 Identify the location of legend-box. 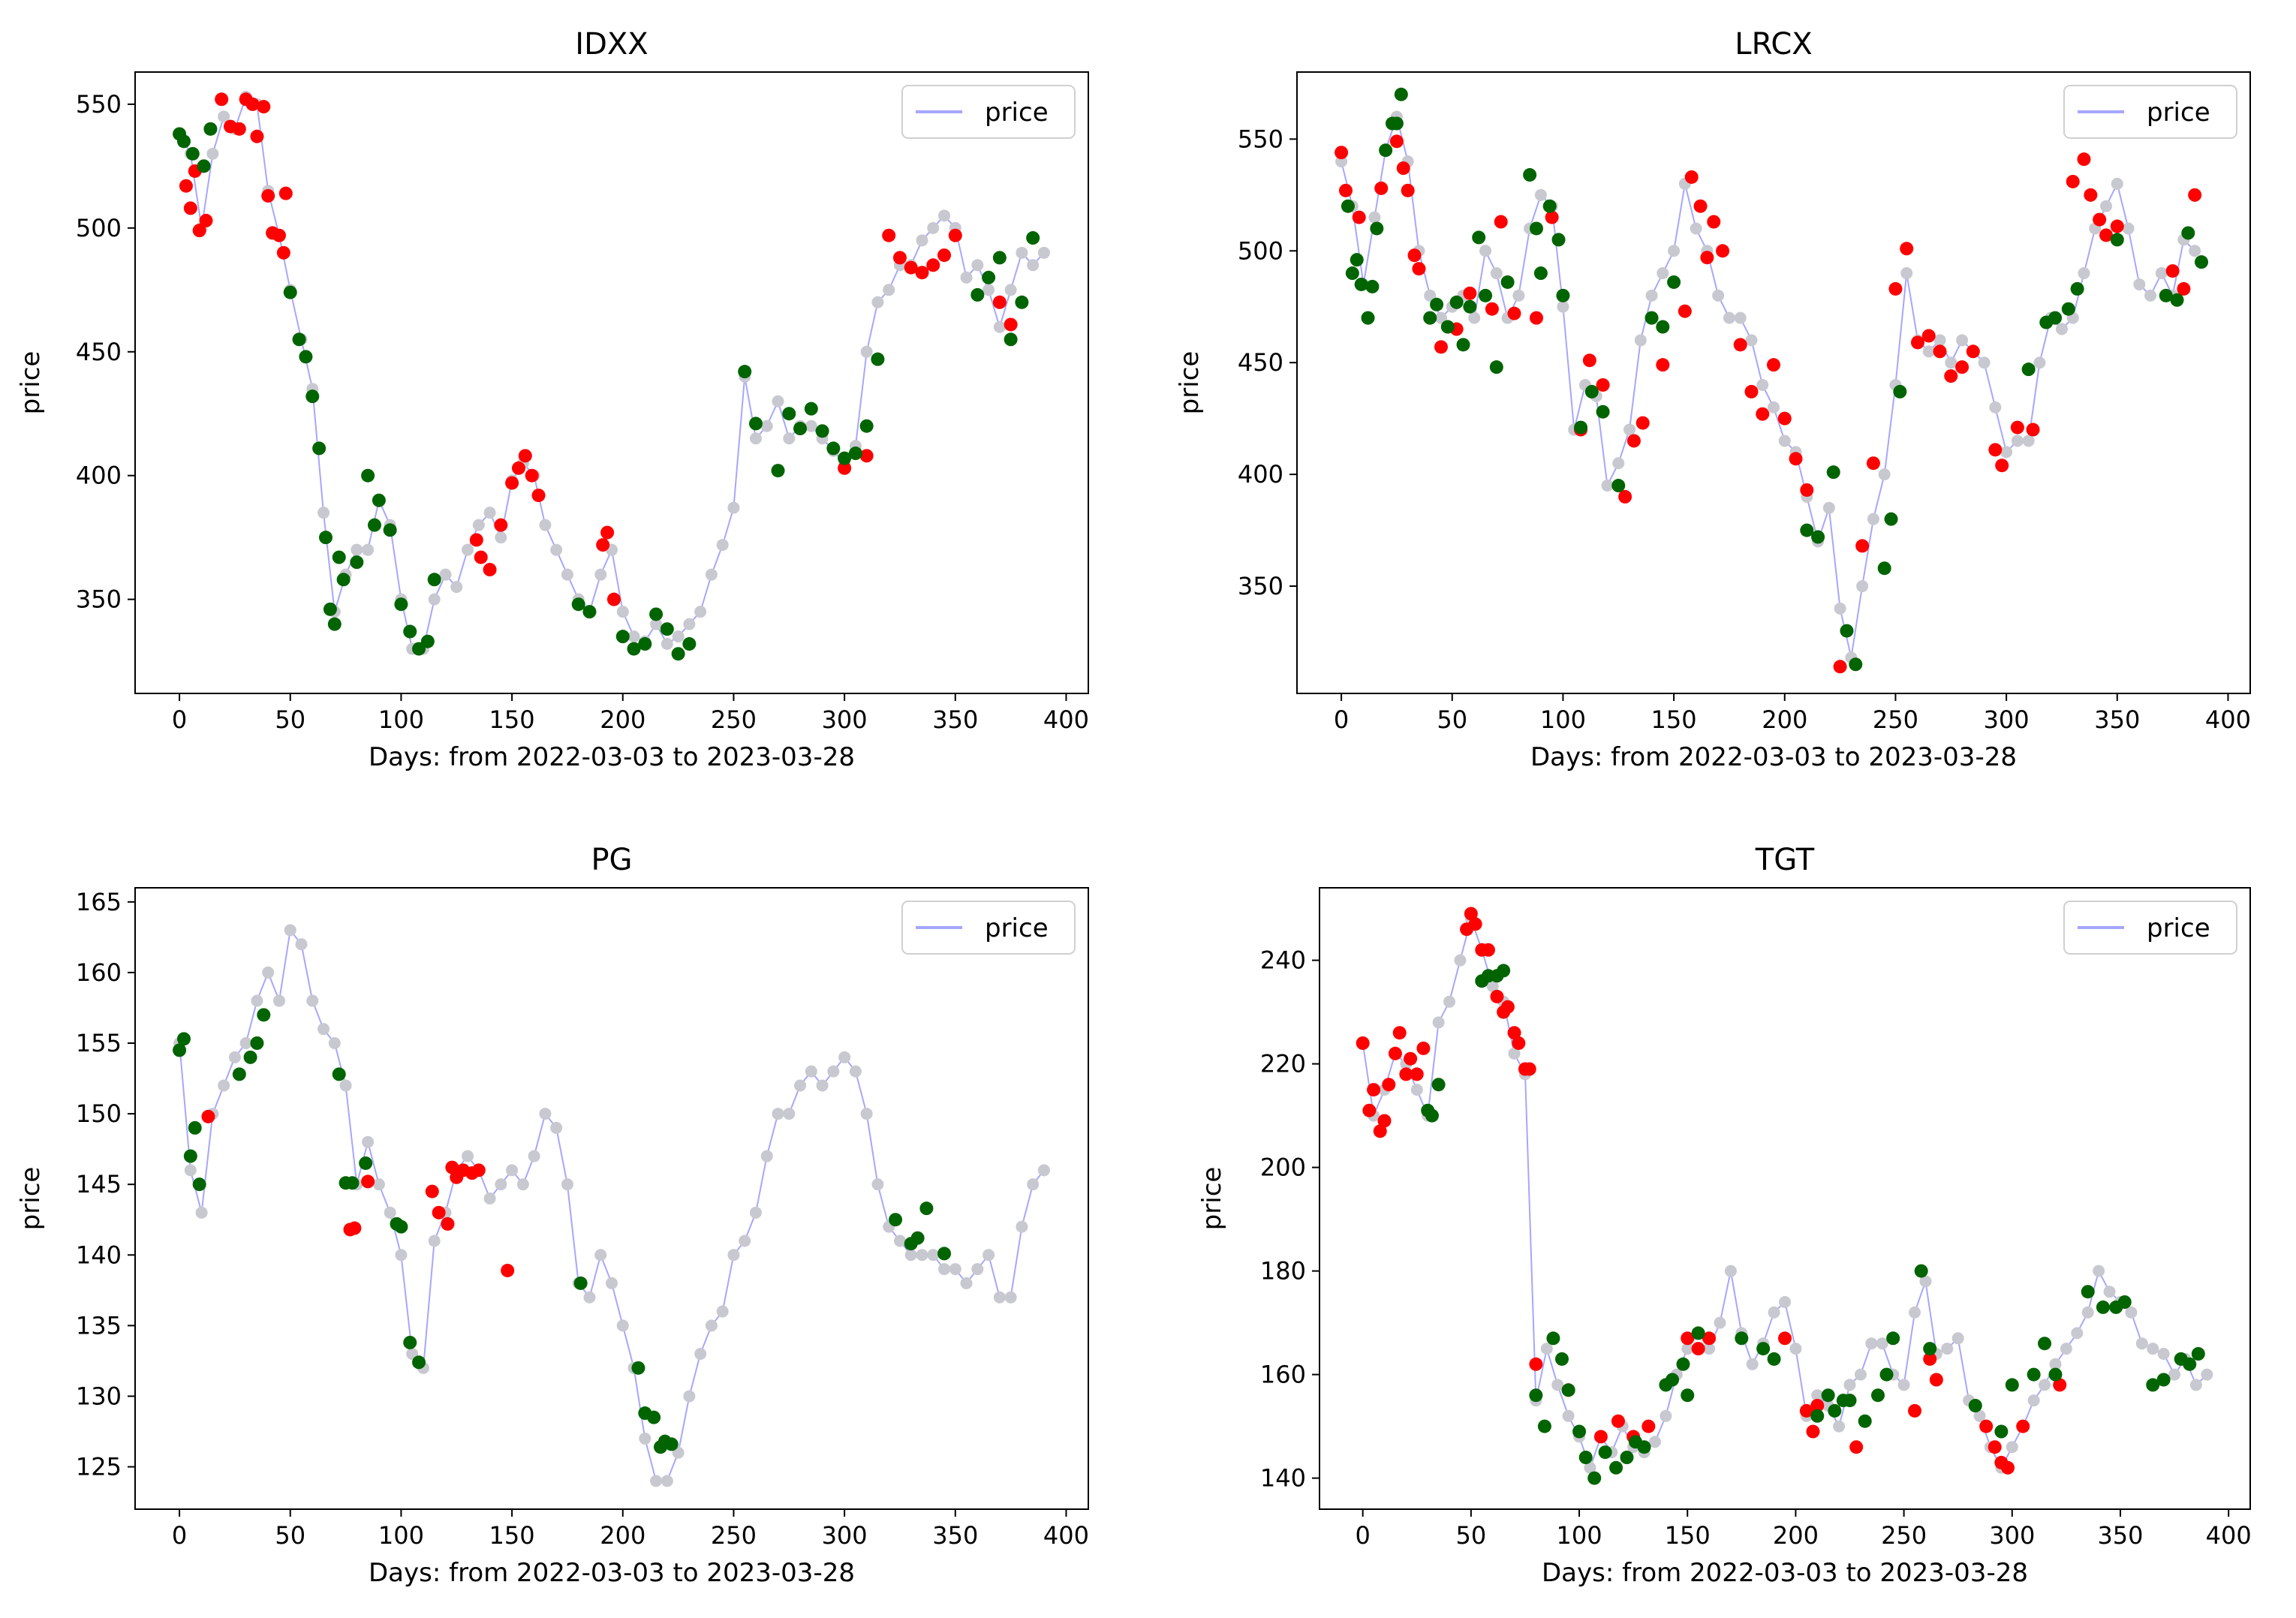
(989, 928).